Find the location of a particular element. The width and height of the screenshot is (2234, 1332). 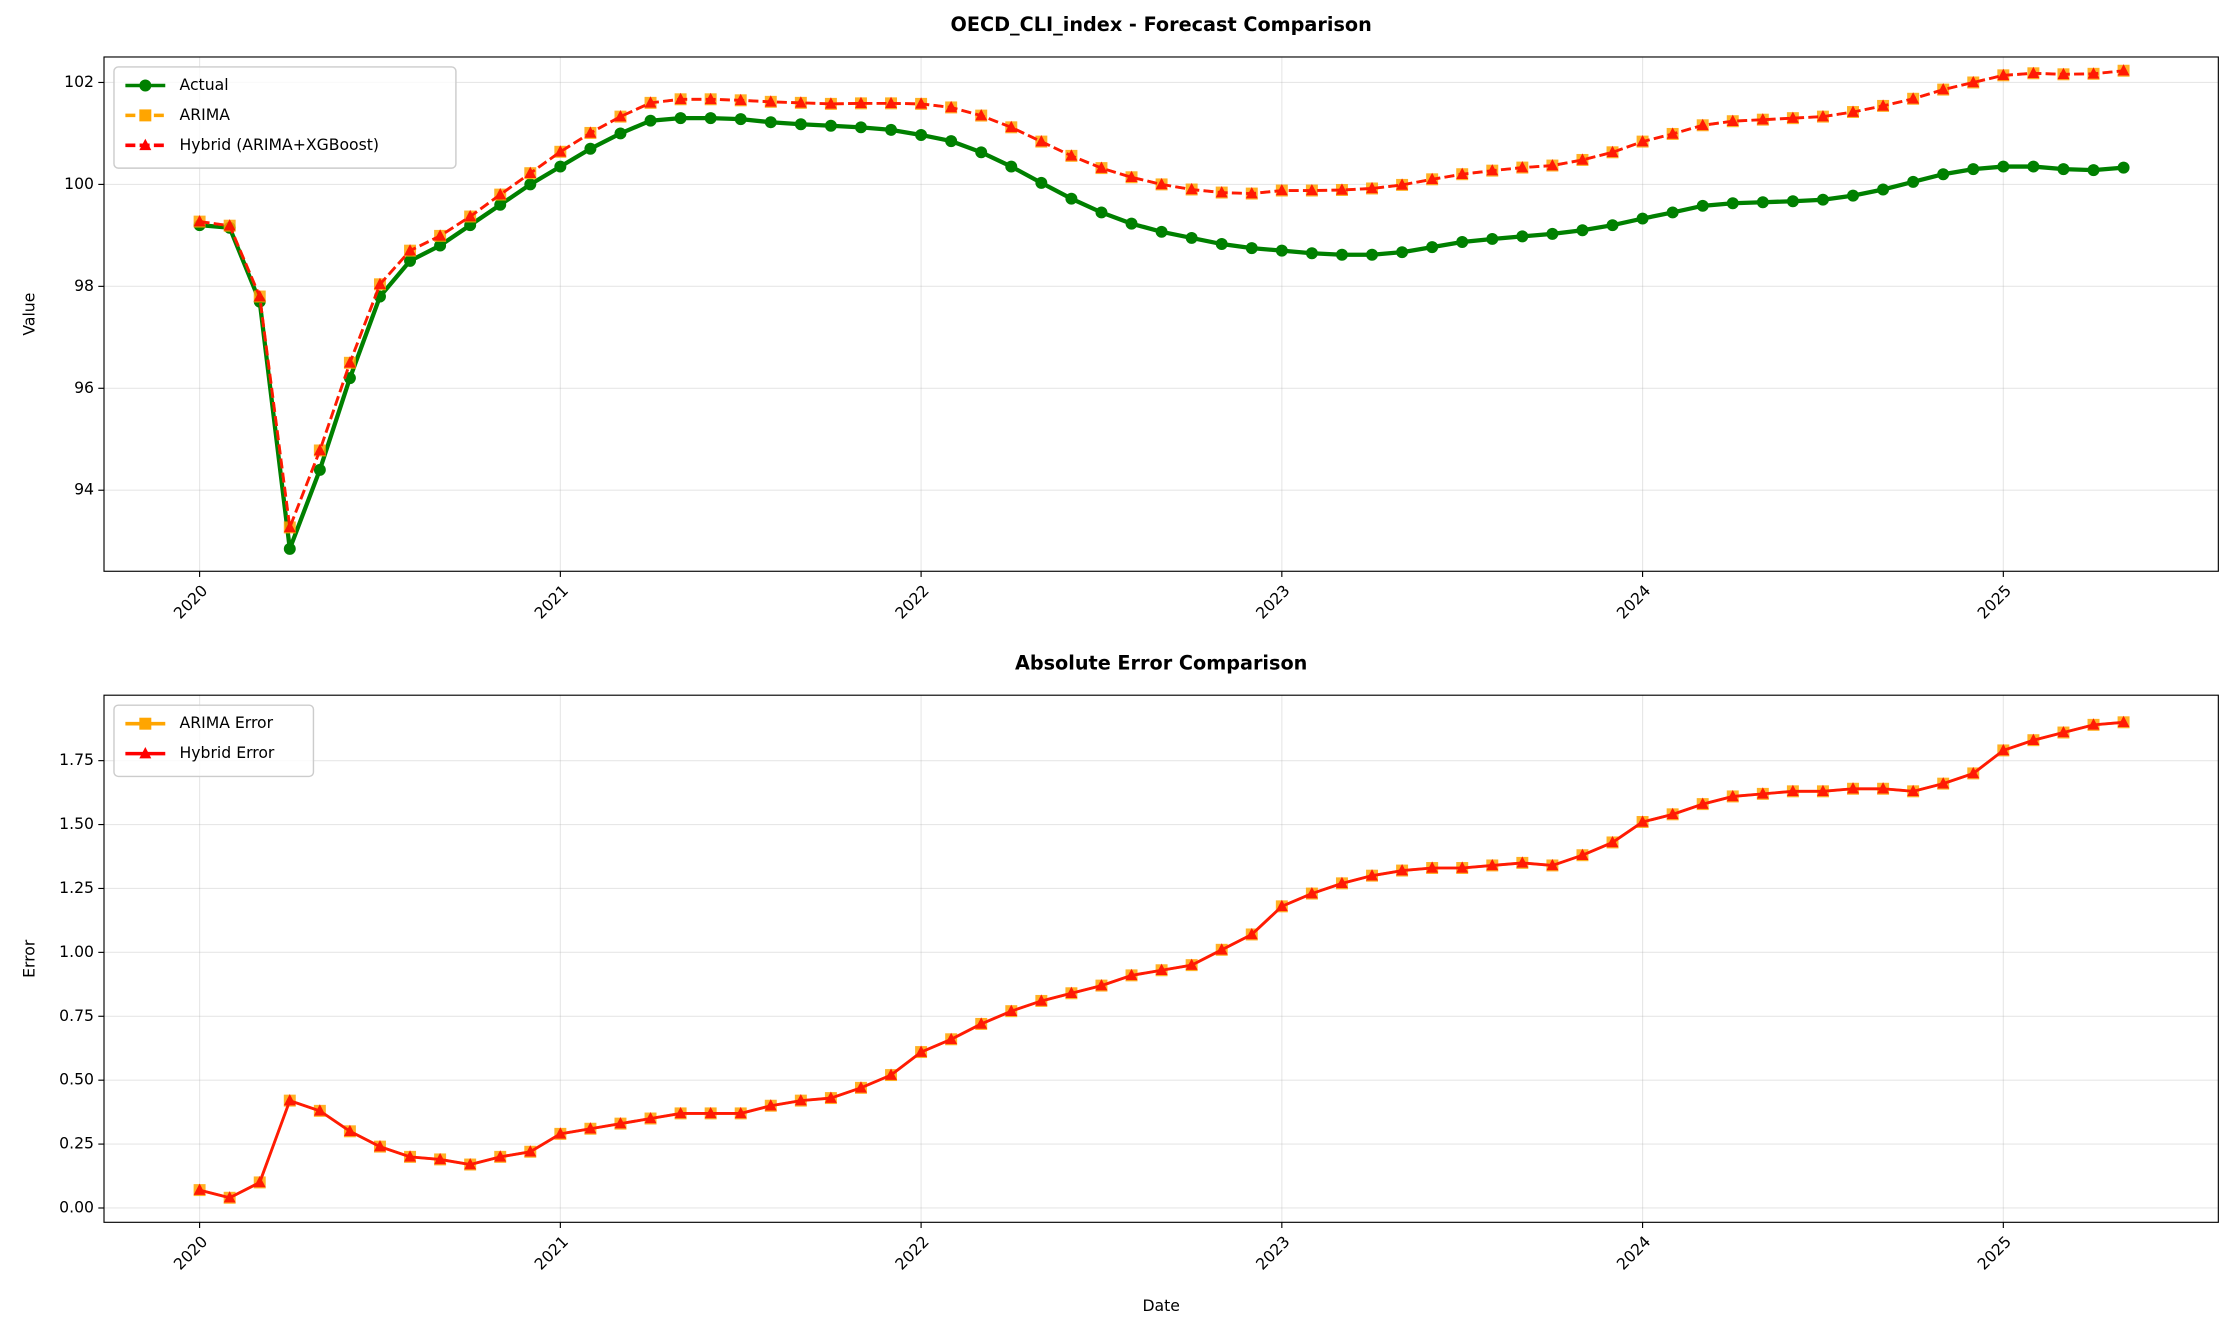

legend: Actual ARIMA Hybrid (ARIMA+XGBoost) is located at coordinates (285, 117).